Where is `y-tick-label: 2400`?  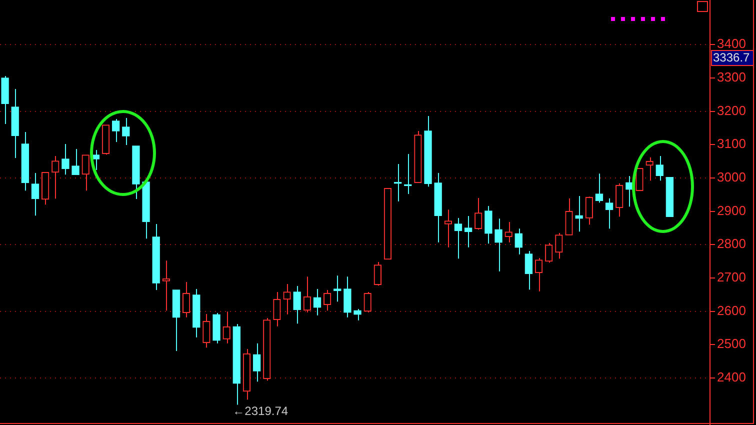 y-tick-label: 2400 is located at coordinates (731, 377).